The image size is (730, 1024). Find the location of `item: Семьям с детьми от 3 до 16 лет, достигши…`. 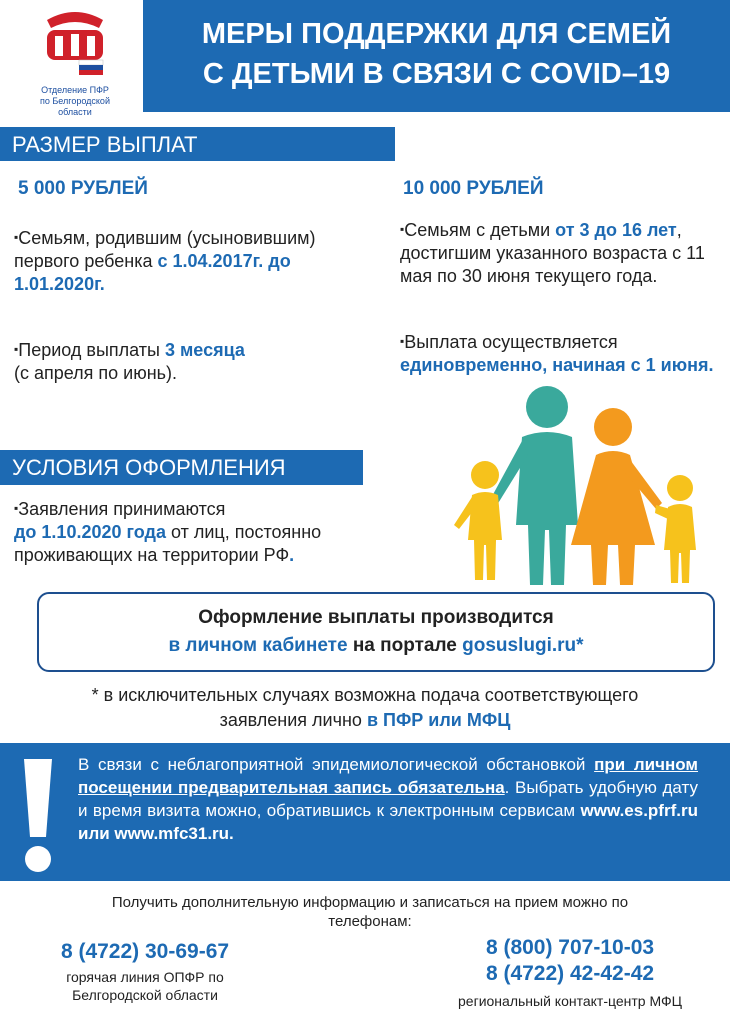

item: Семьям с детьми от 3 до 16 лет, достигши… is located at coordinates (557, 253).